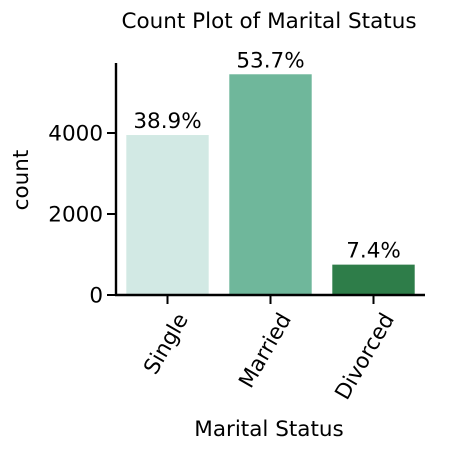 This screenshot has width=451, height=456. Describe the element at coordinates (75, 134) in the screenshot. I see `y-tick-label-4000: 4000` at that location.